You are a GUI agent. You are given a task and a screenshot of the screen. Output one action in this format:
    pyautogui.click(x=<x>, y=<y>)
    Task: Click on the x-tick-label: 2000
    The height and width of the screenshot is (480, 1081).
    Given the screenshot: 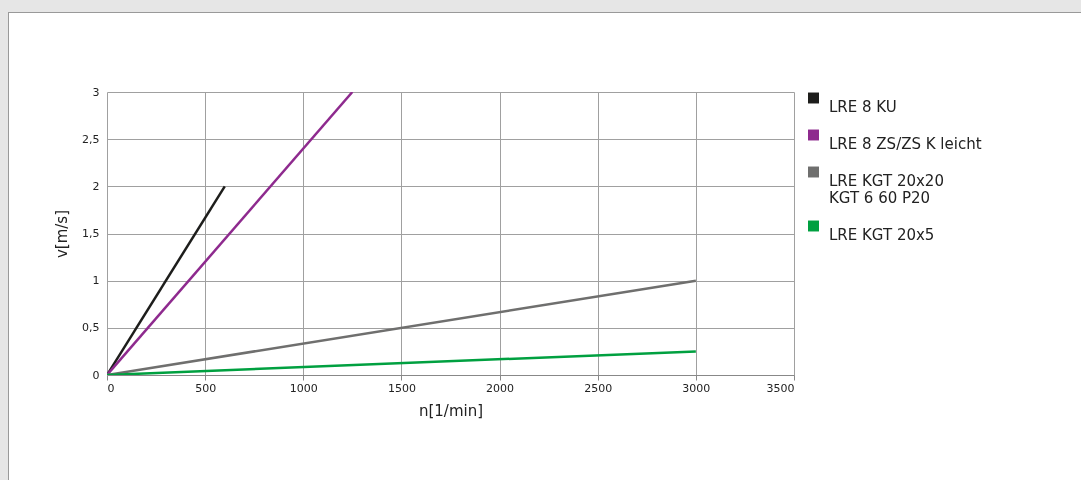 What is the action you would take?
    pyautogui.click(x=500, y=388)
    